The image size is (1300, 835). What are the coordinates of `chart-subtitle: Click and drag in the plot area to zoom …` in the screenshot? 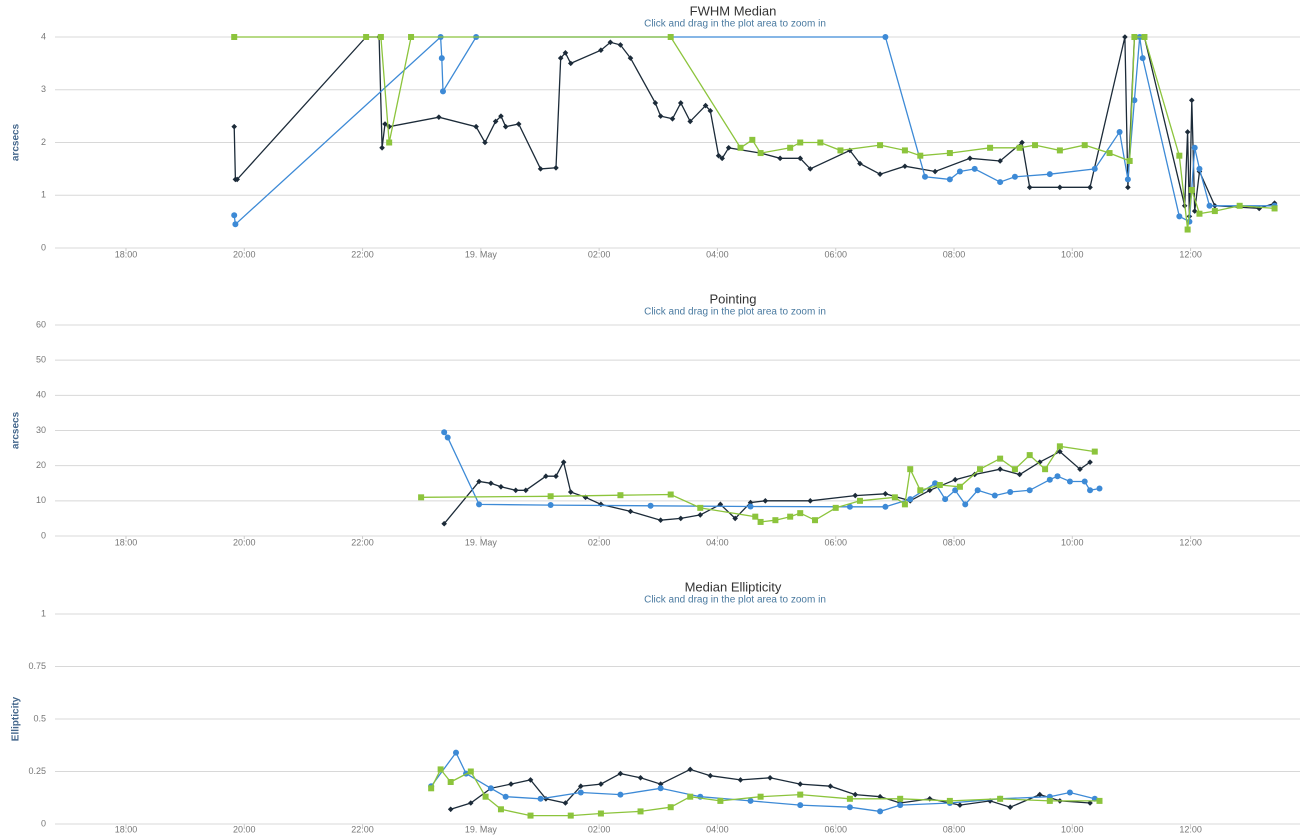 It's located at (735, 24).